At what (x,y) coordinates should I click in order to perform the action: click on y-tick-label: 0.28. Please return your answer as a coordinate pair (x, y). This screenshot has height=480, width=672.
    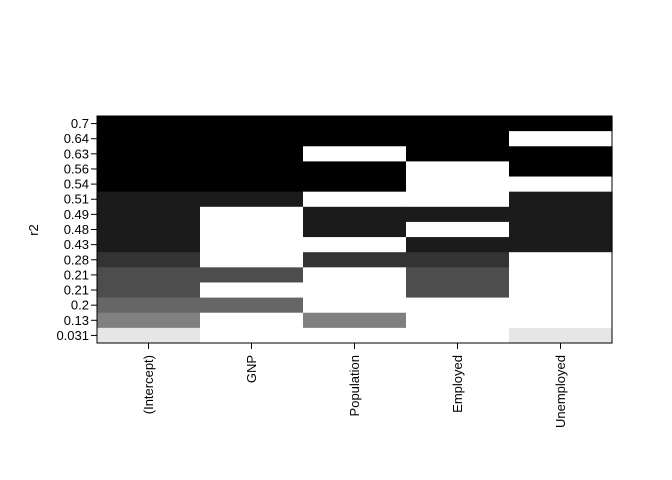
    Looking at the image, I should click on (76, 259).